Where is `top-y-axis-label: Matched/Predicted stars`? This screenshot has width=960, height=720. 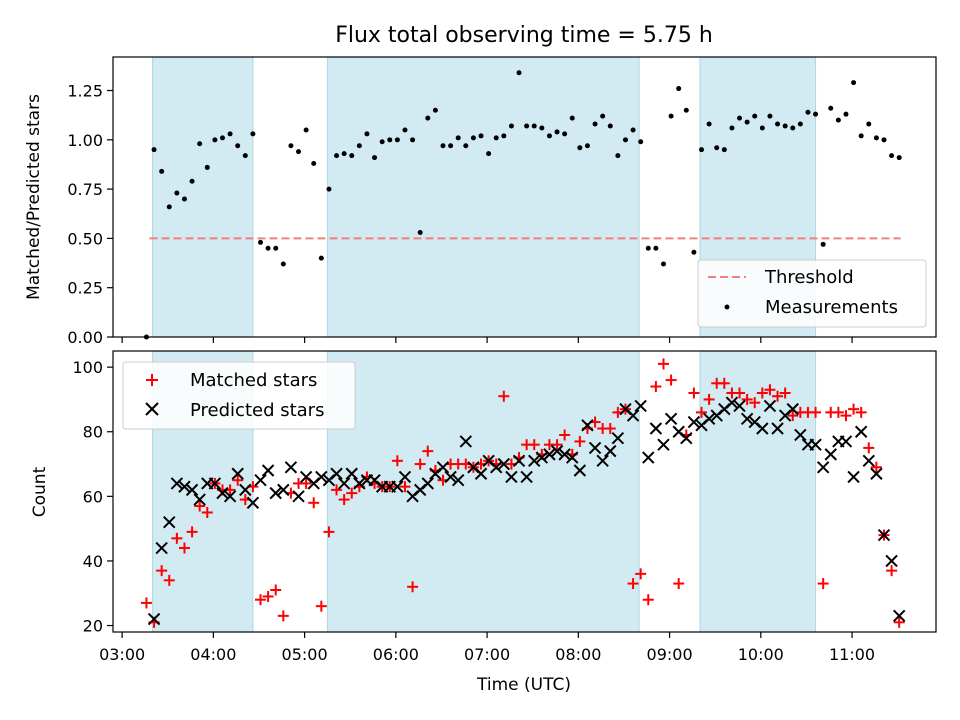
top-y-axis-label: Matched/Predicted stars is located at coordinates (34, 197).